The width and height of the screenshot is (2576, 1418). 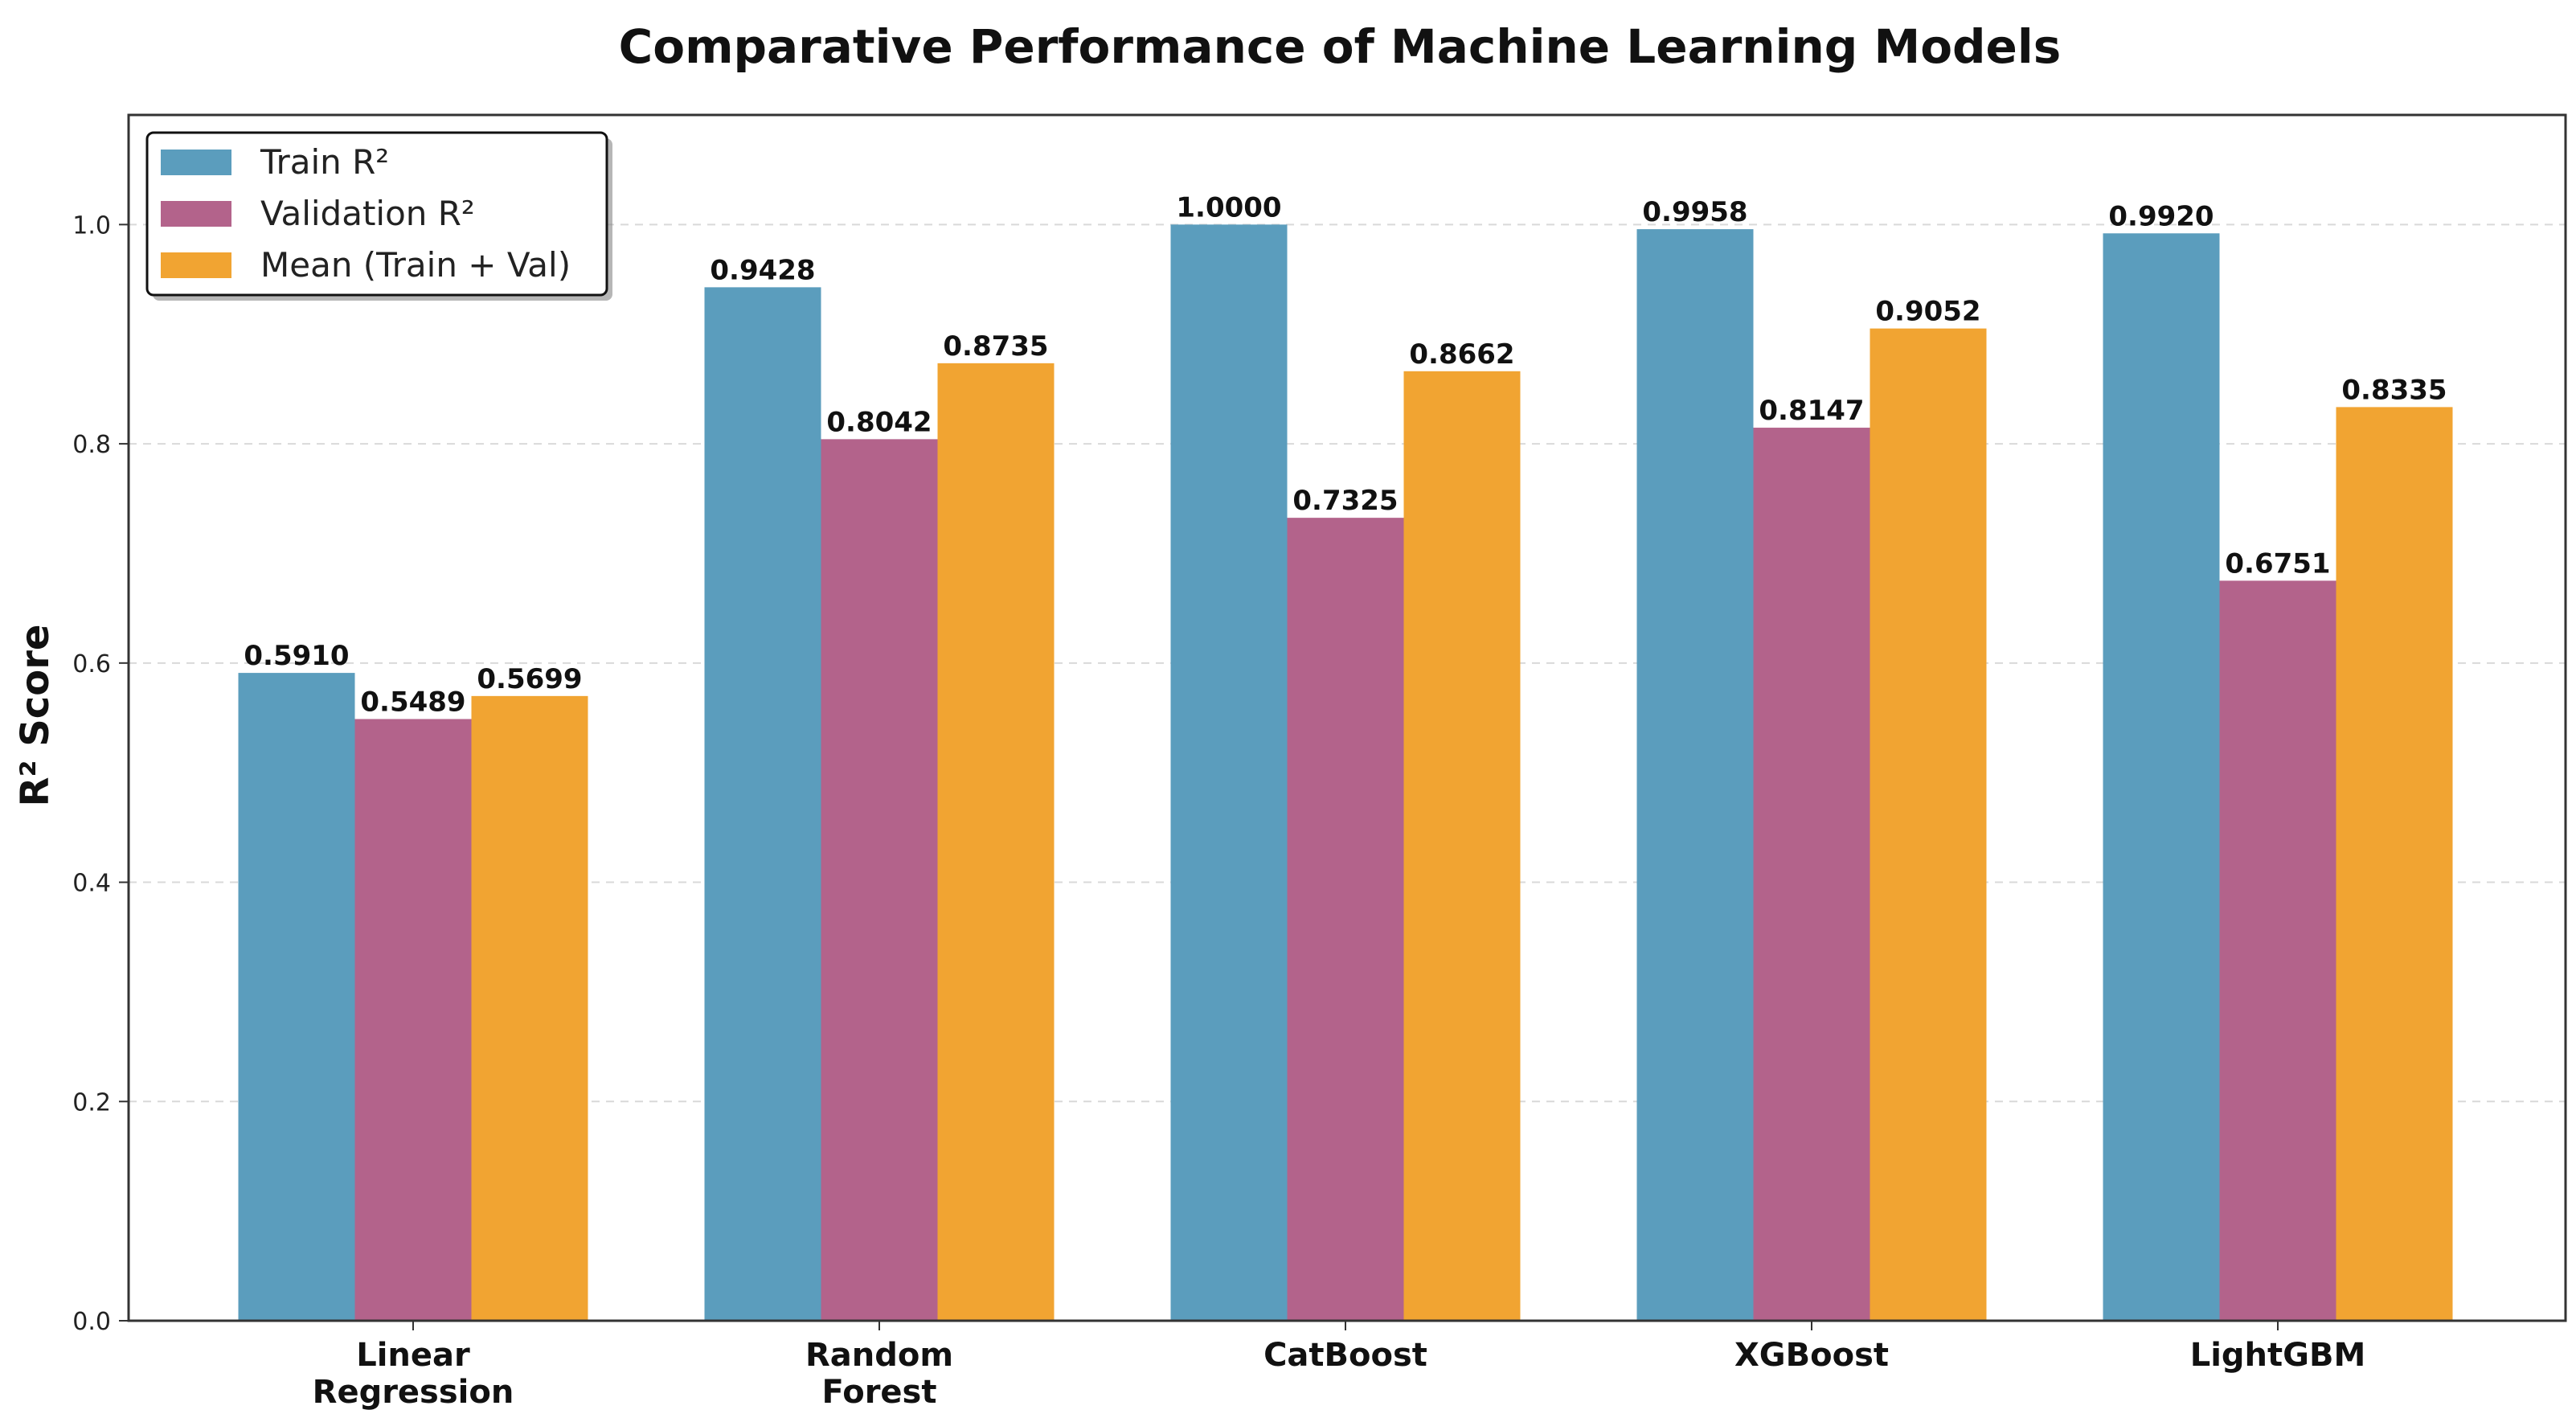 I want to click on x-tick-label: Linear, so click(x=413, y=1355).